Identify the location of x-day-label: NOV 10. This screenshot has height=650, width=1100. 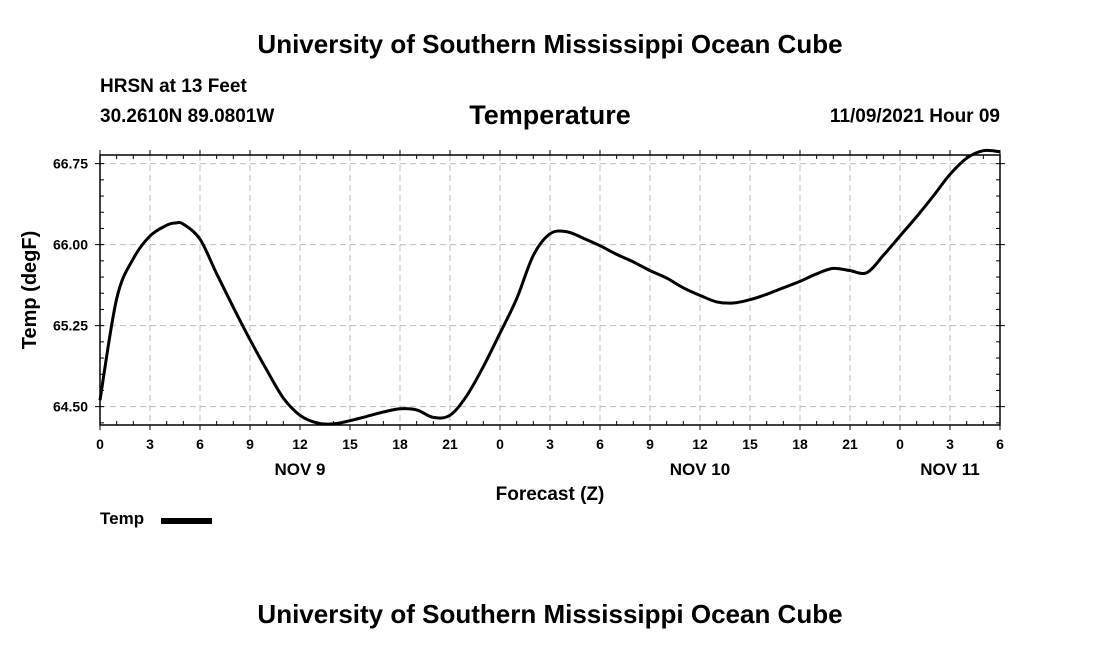
(700, 469).